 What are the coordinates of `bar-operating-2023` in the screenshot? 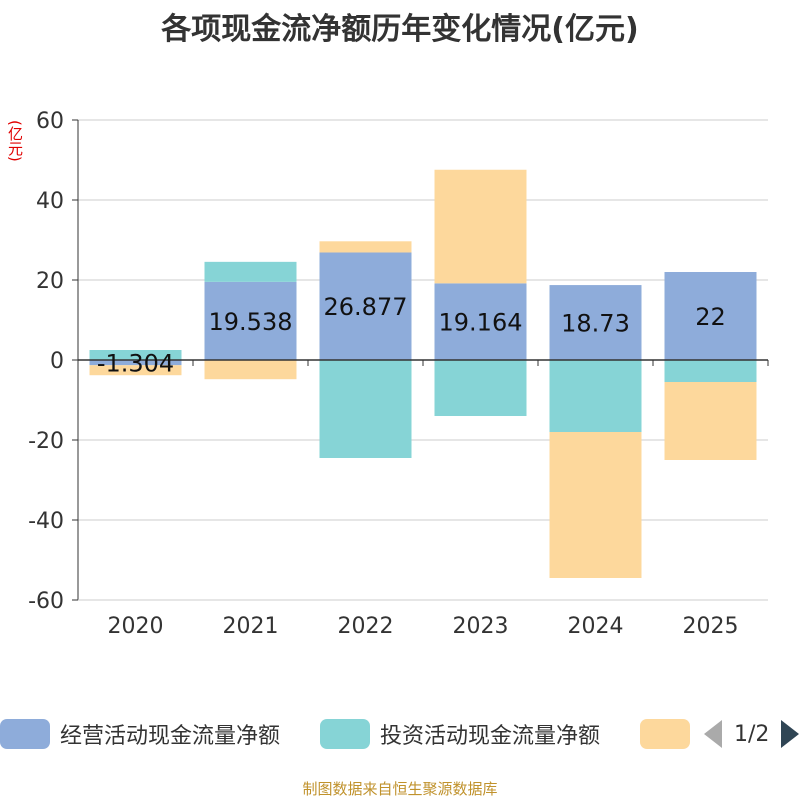 It's located at (480, 321).